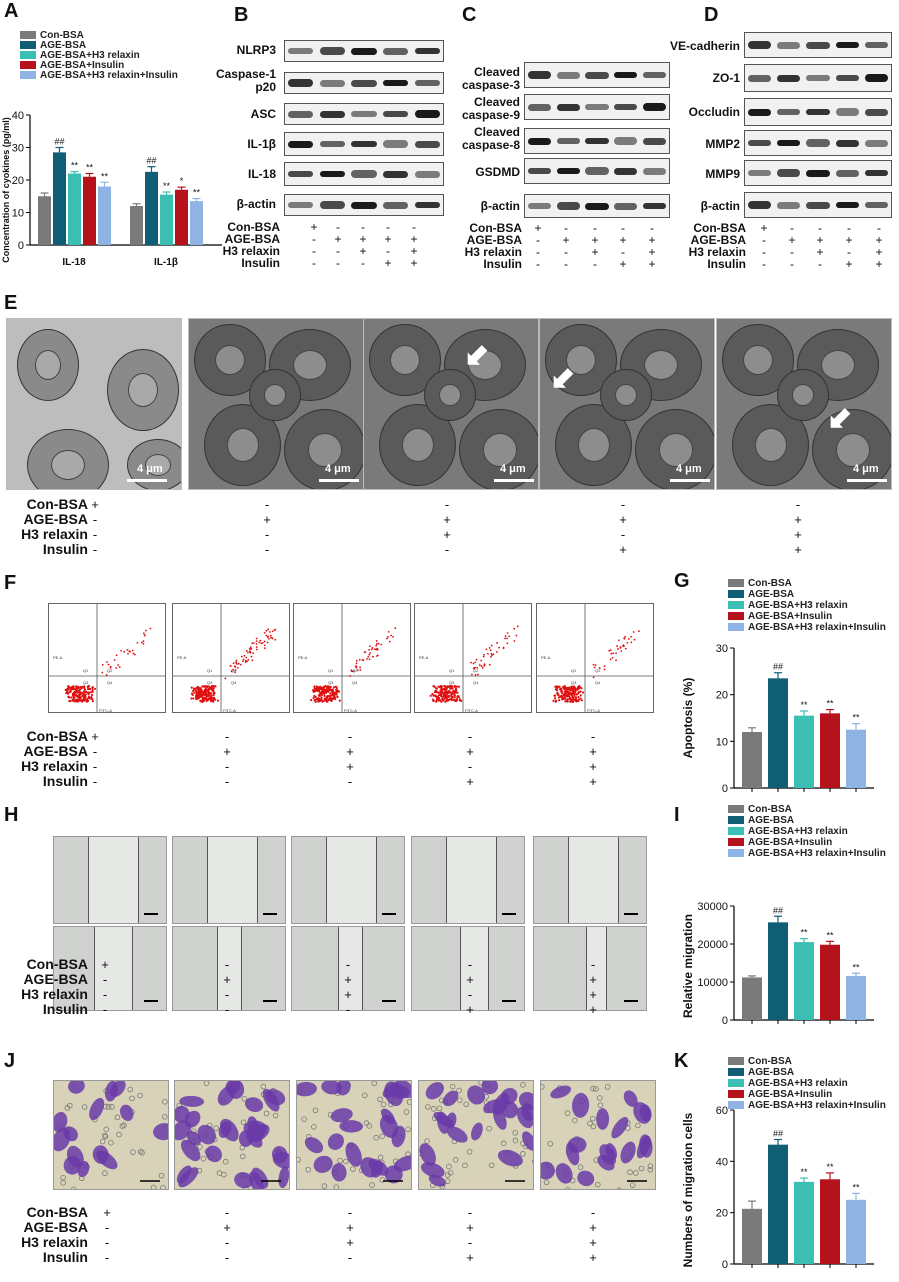 The width and height of the screenshot is (899, 1282). I want to click on tem-image: 4 μm, so click(94, 404).